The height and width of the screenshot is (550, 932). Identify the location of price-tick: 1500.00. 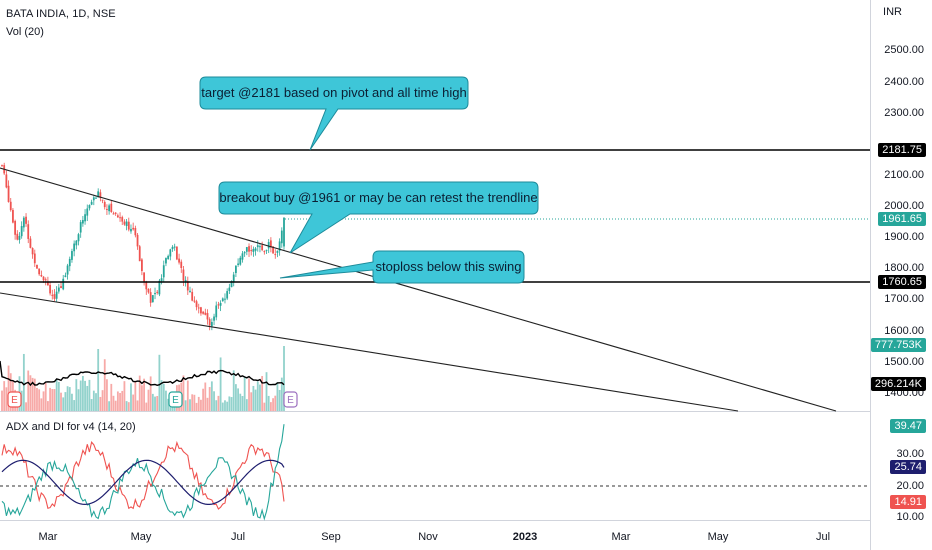
(904, 362).